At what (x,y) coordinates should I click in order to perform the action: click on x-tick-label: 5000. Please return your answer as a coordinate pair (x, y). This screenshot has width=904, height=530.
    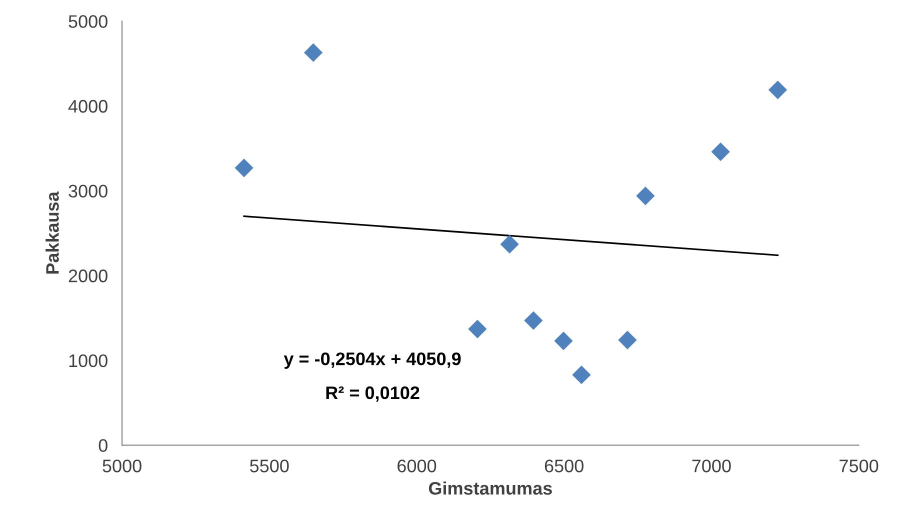
    Looking at the image, I should click on (122, 466).